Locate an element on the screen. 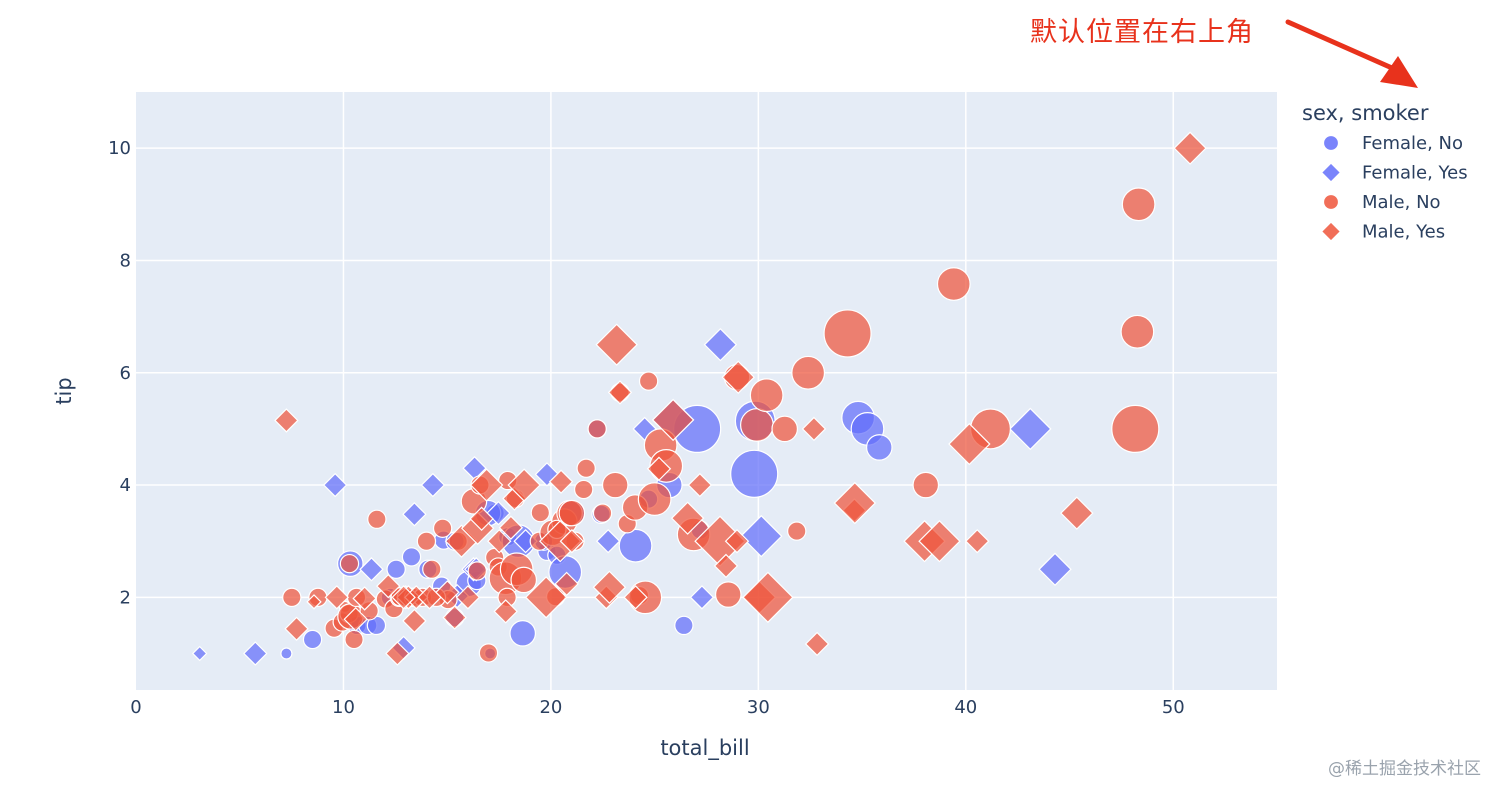 The image size is (1512, 798). legend-item: Male, Yes is located at coordinates (1383, 232).